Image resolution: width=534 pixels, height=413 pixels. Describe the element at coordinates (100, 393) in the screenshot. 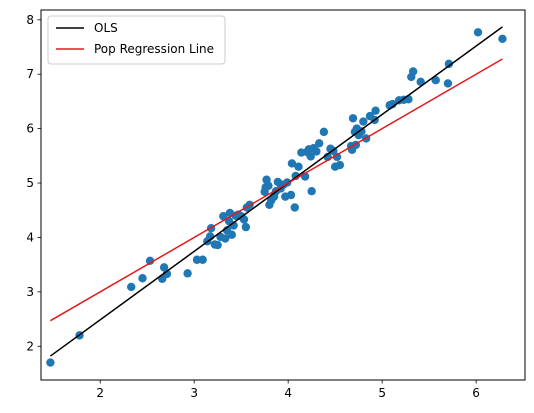

I see `x-tick-label-2: 2` at that location.